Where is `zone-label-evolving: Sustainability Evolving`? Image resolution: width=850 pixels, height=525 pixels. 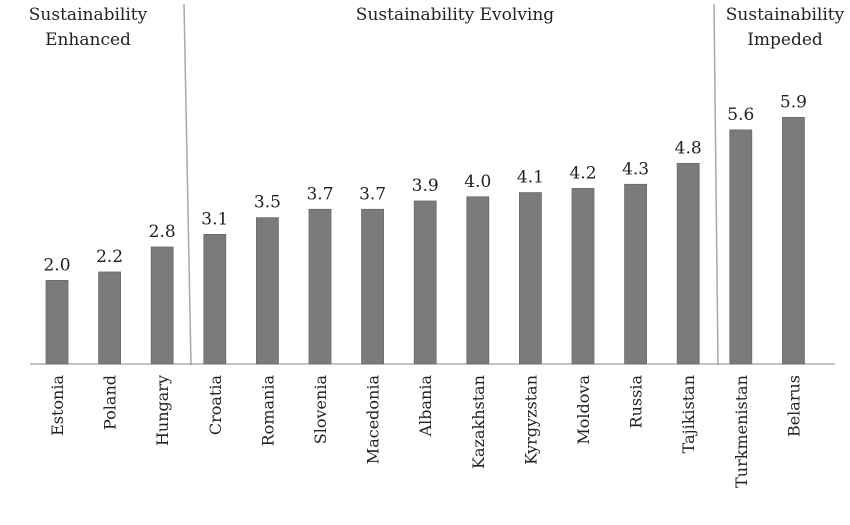
zone-label-evolving: Sustainability Evolving is located at coordinates (455, 15).